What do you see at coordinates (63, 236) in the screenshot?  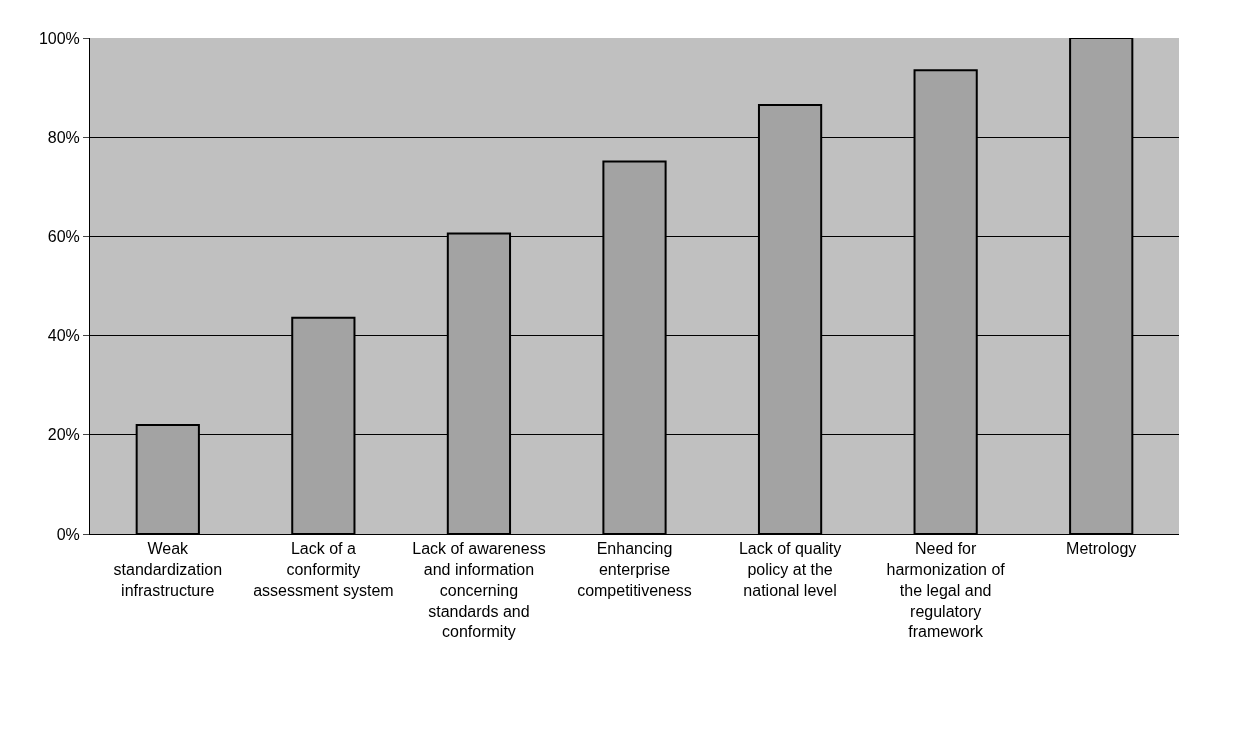 I see `y-tick-label: 60%` at bounding box center [63, 236].